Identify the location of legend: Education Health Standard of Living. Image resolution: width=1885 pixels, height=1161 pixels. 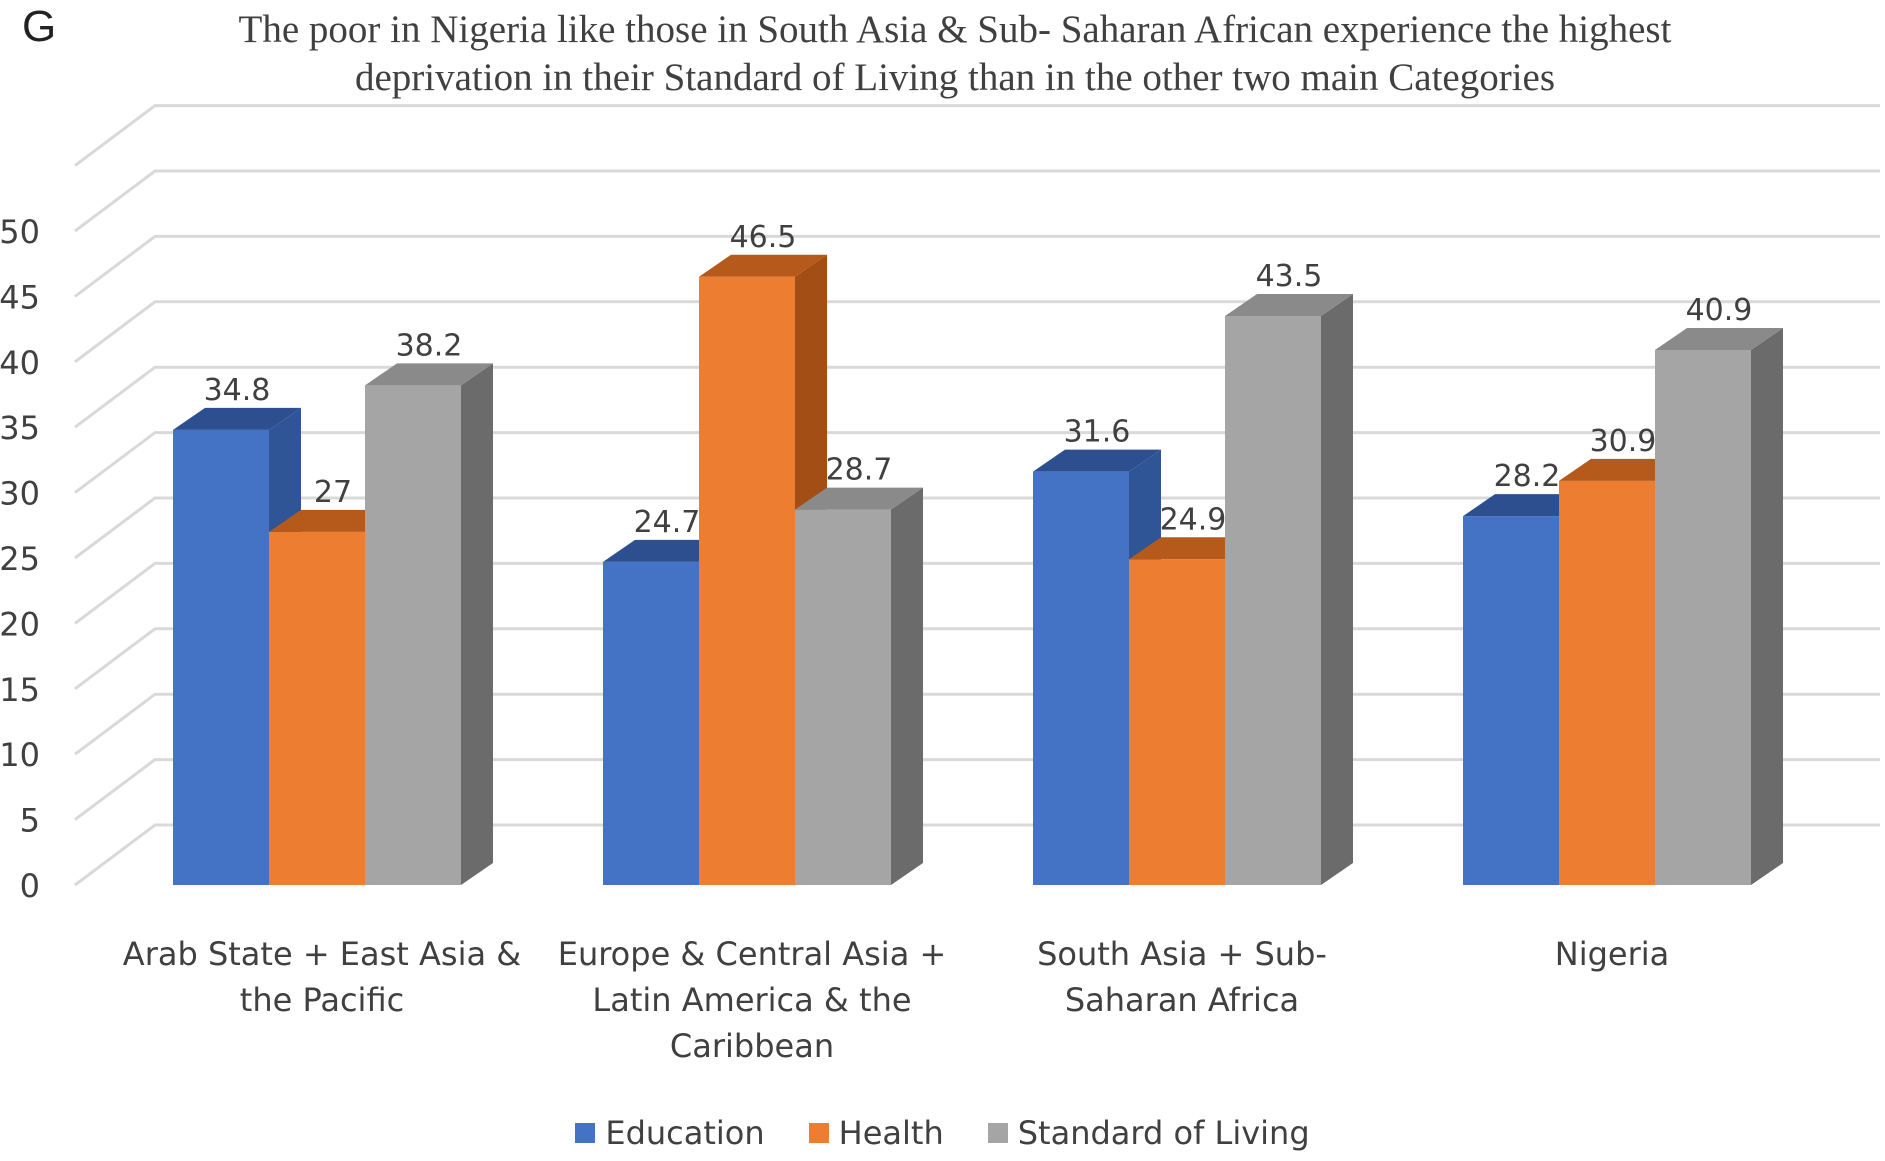
(942, 1133).